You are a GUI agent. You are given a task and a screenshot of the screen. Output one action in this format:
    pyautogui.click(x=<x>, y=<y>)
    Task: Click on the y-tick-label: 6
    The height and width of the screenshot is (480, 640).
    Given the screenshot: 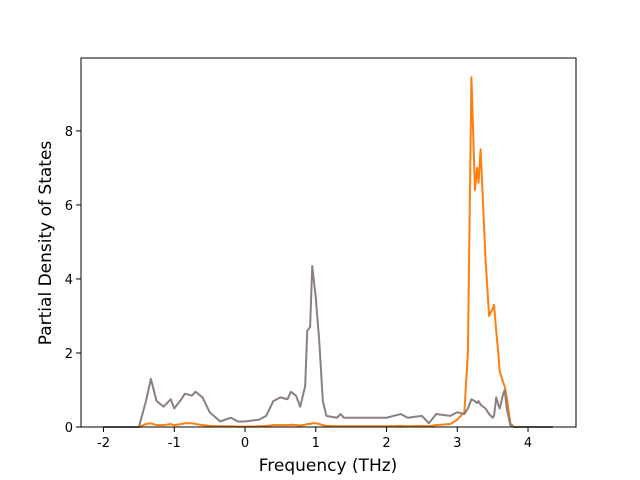 What is the action you would take?
    pyautogui.click(x=69, y=206)
    